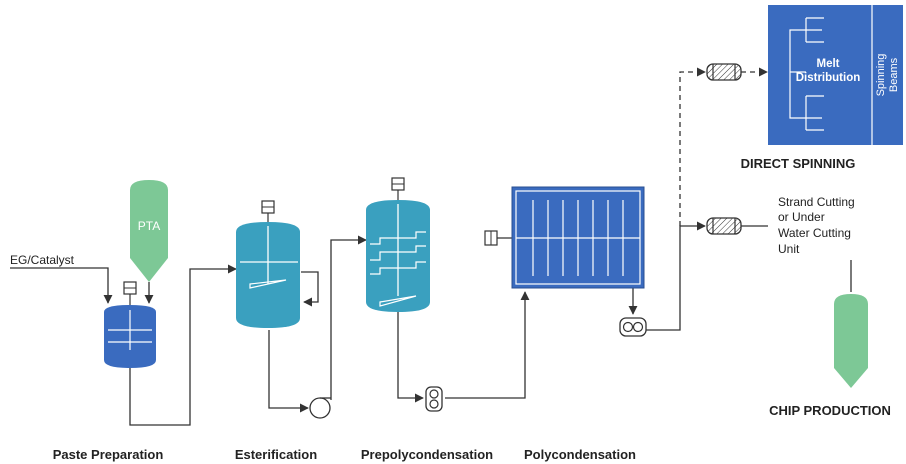 The width and height of the screenshot is (906, 464). I want to click on esterification-reactor, so click(268, 264).